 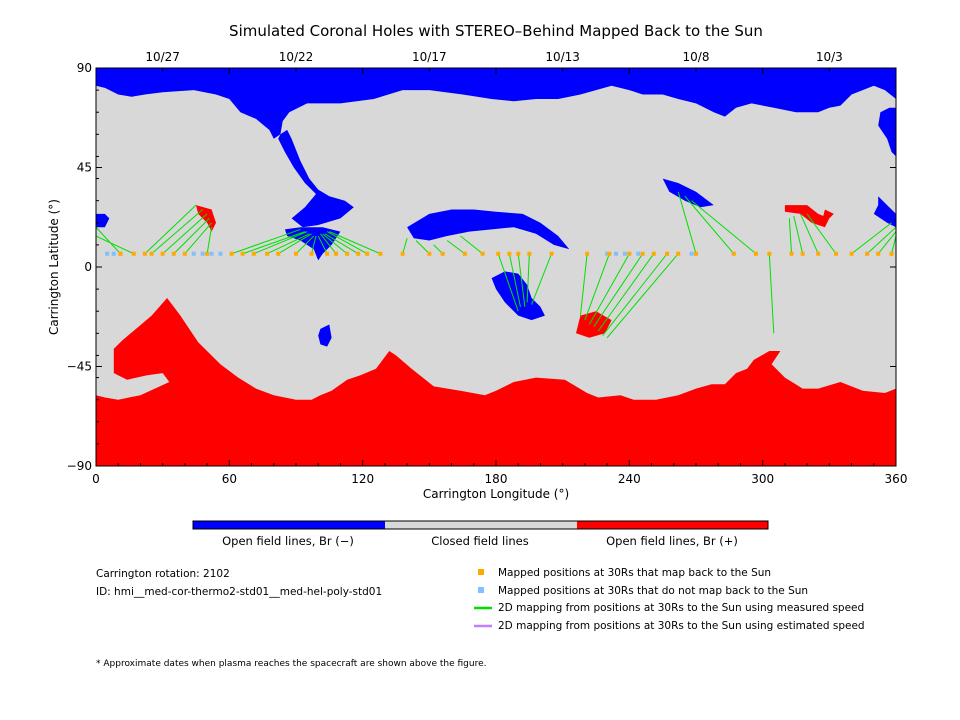 I want to click on top-date-label: 10/27, so click(x=162, y=57).